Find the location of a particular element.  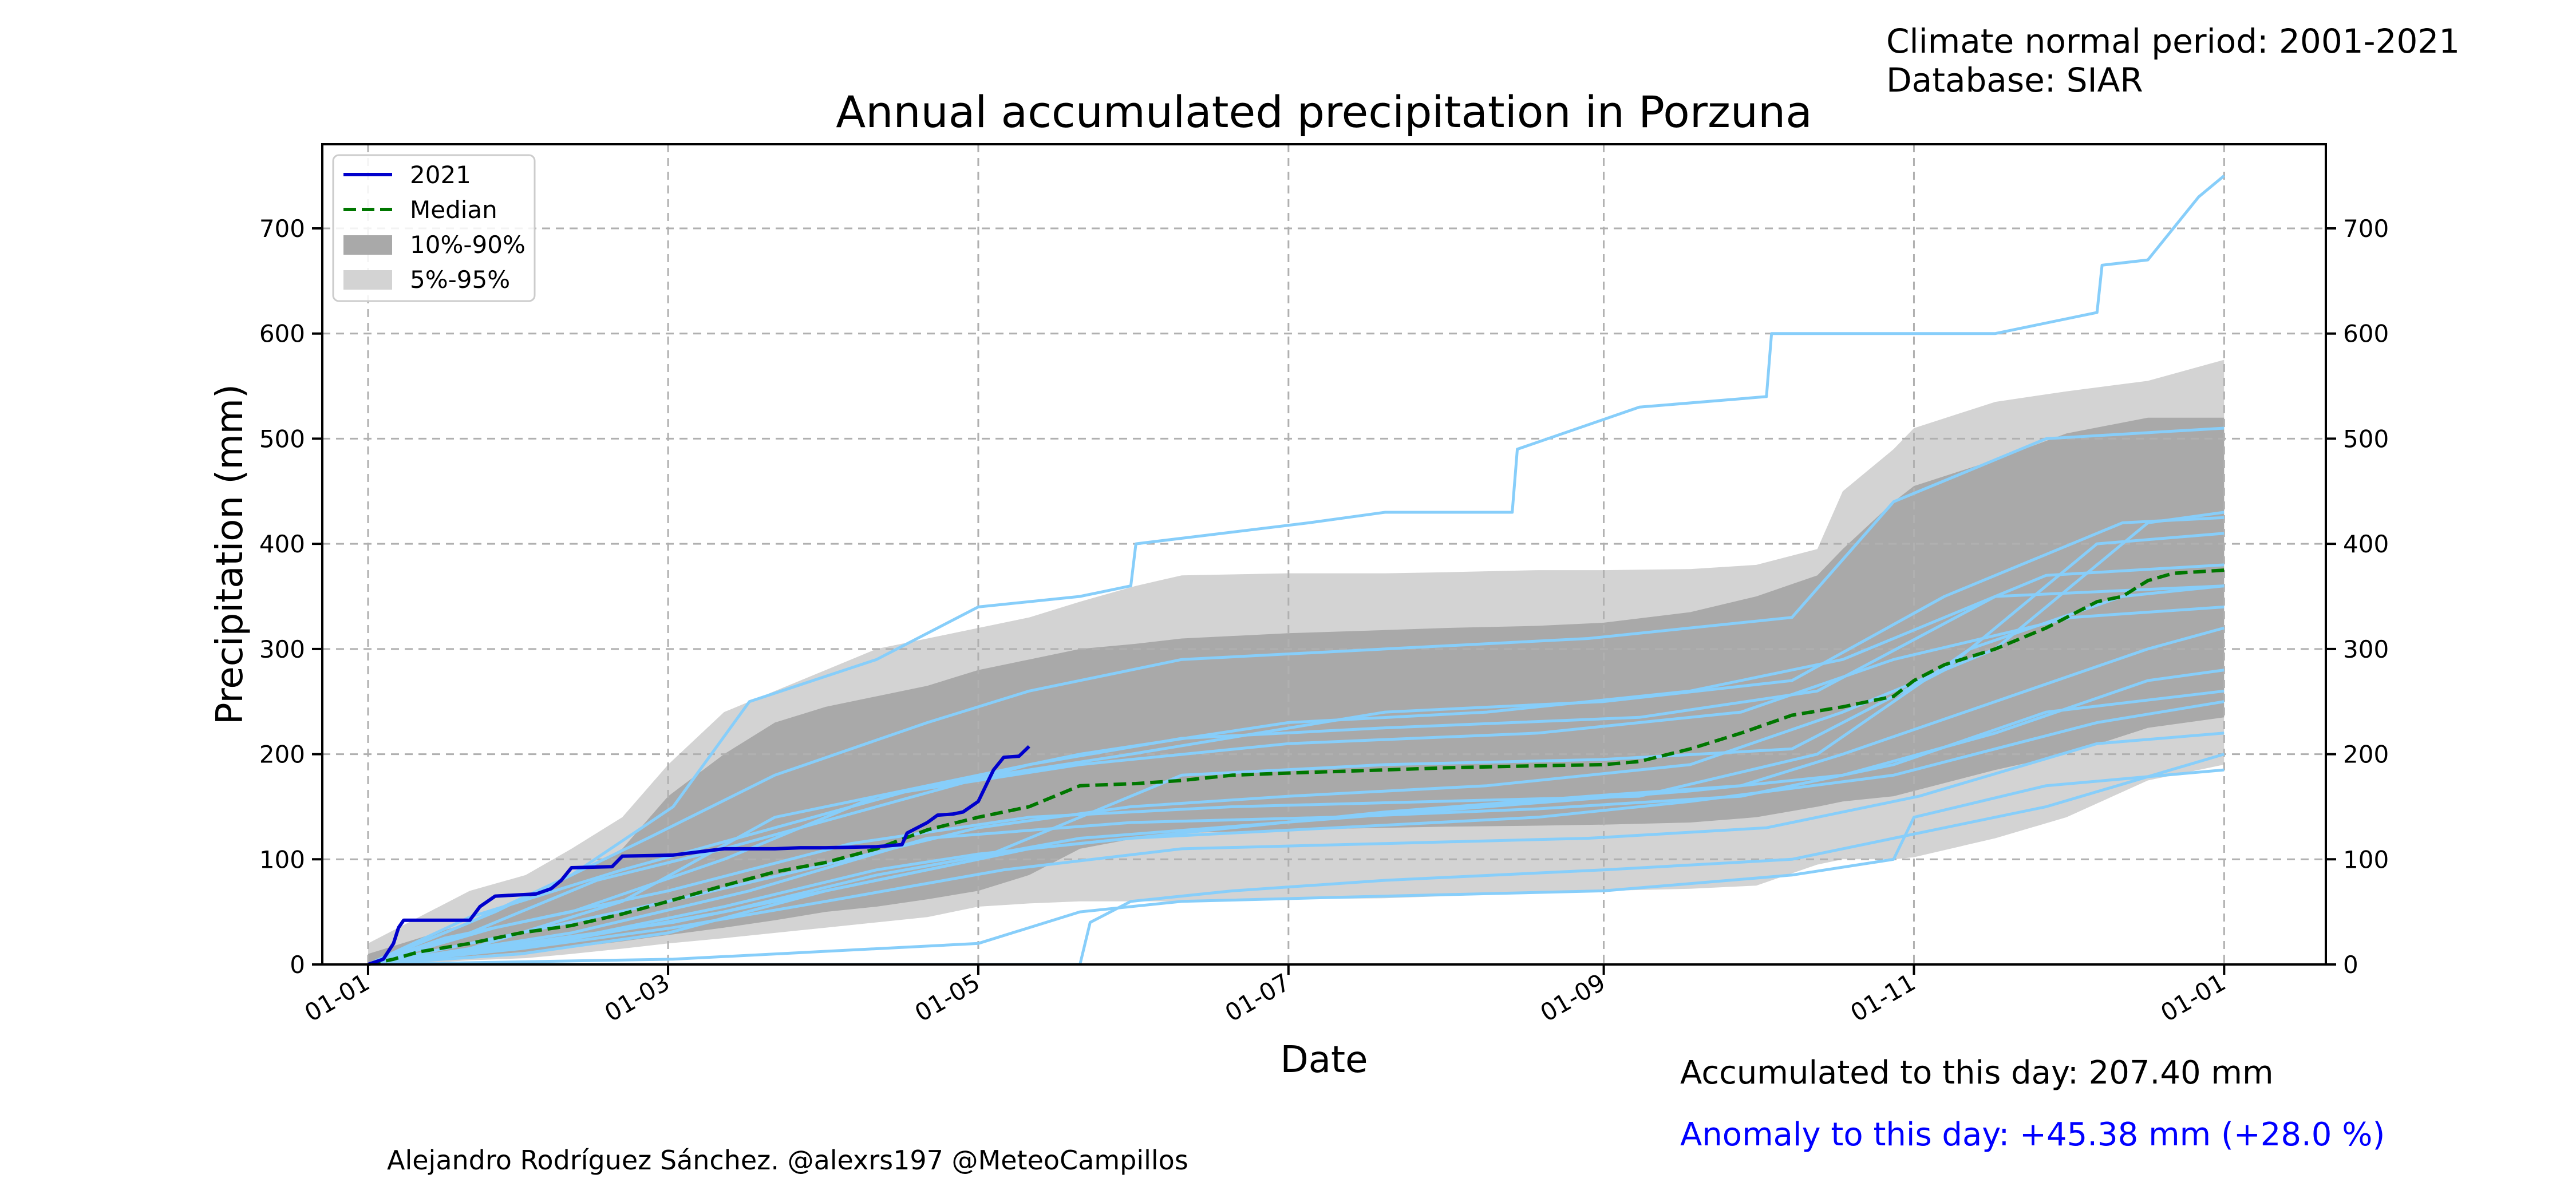

x-tick-label: 01-03 is located at coordinates (637, 998).